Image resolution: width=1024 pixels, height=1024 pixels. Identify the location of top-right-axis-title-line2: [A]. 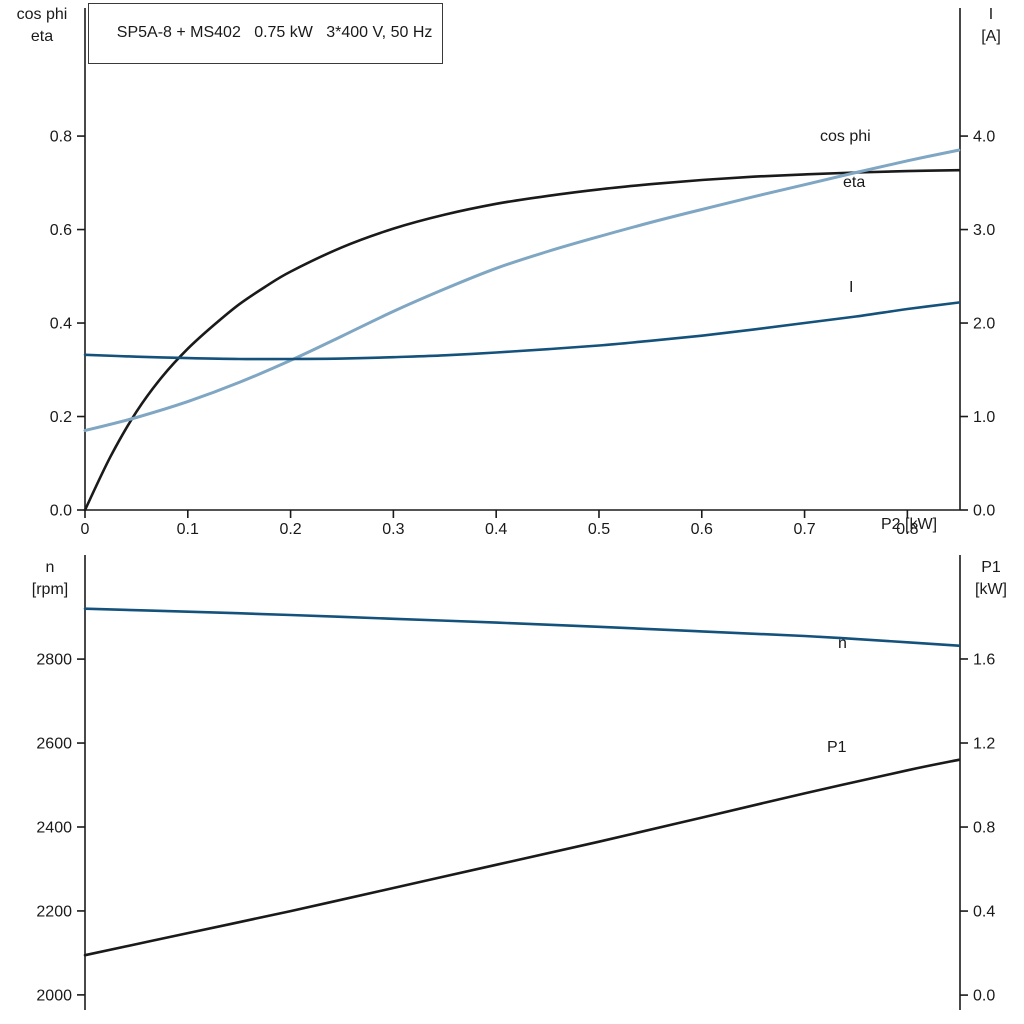
(991, 36).